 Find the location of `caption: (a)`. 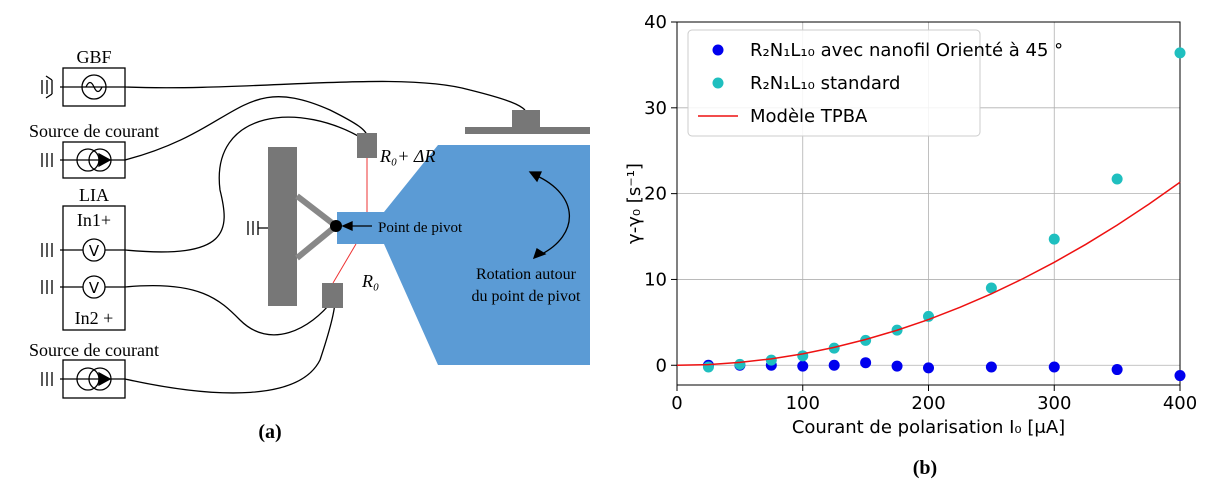

caption: (a) is located at coordinates (269, 432).